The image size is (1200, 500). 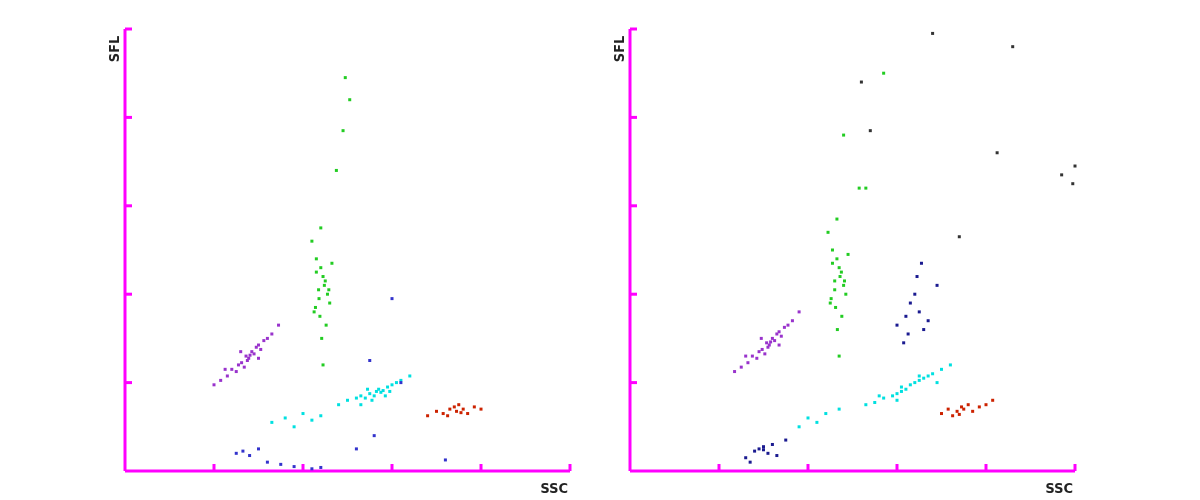 What do you see at coordinates (620, 49) in the screenshot?
I see `y-axis-label: SFL` at bounding box center [620, 49].